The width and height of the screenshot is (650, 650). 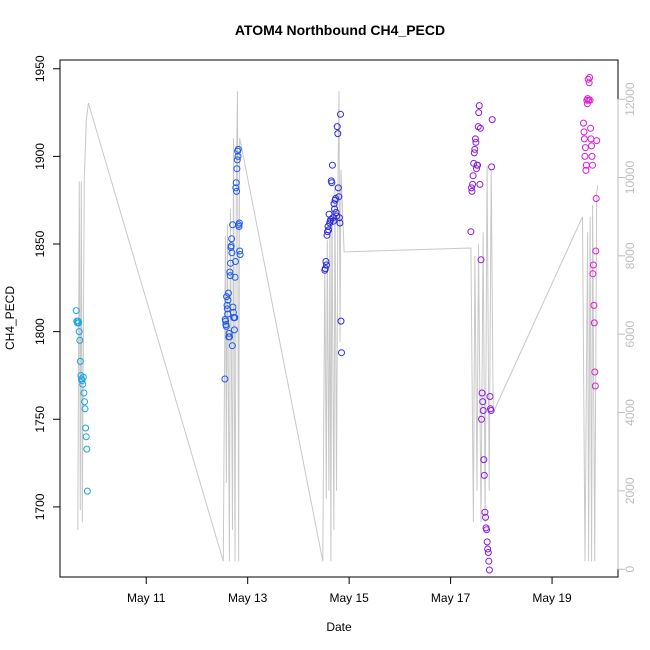 I want to click on y-right-tick-label: 8000, so click(x=630, y=255).